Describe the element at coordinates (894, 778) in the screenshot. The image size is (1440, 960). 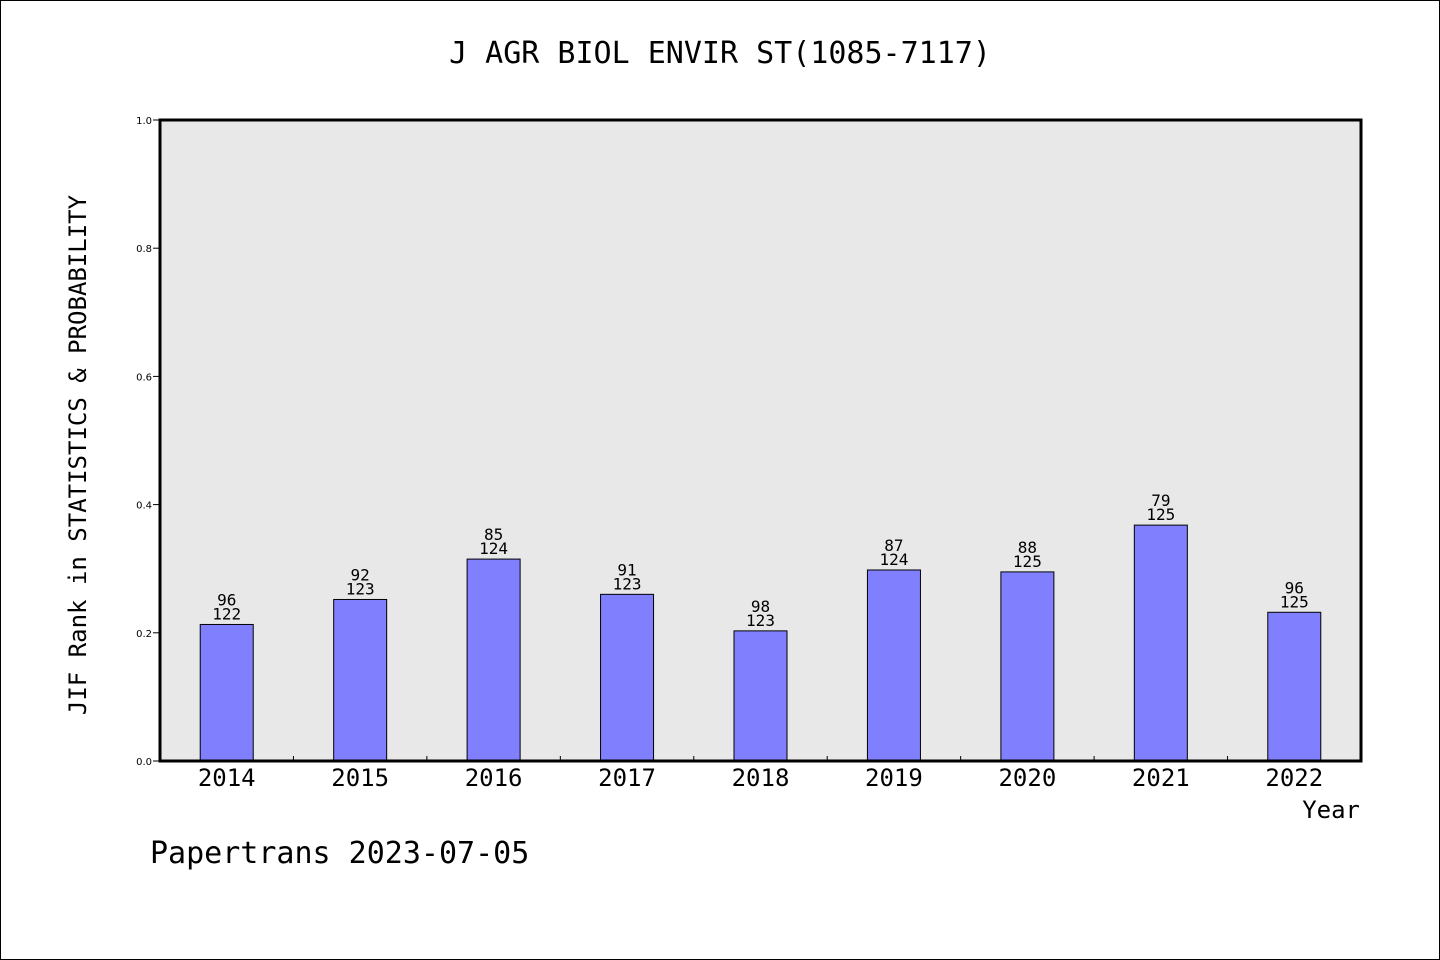
I see `x-tick-label: 2019` at that location.